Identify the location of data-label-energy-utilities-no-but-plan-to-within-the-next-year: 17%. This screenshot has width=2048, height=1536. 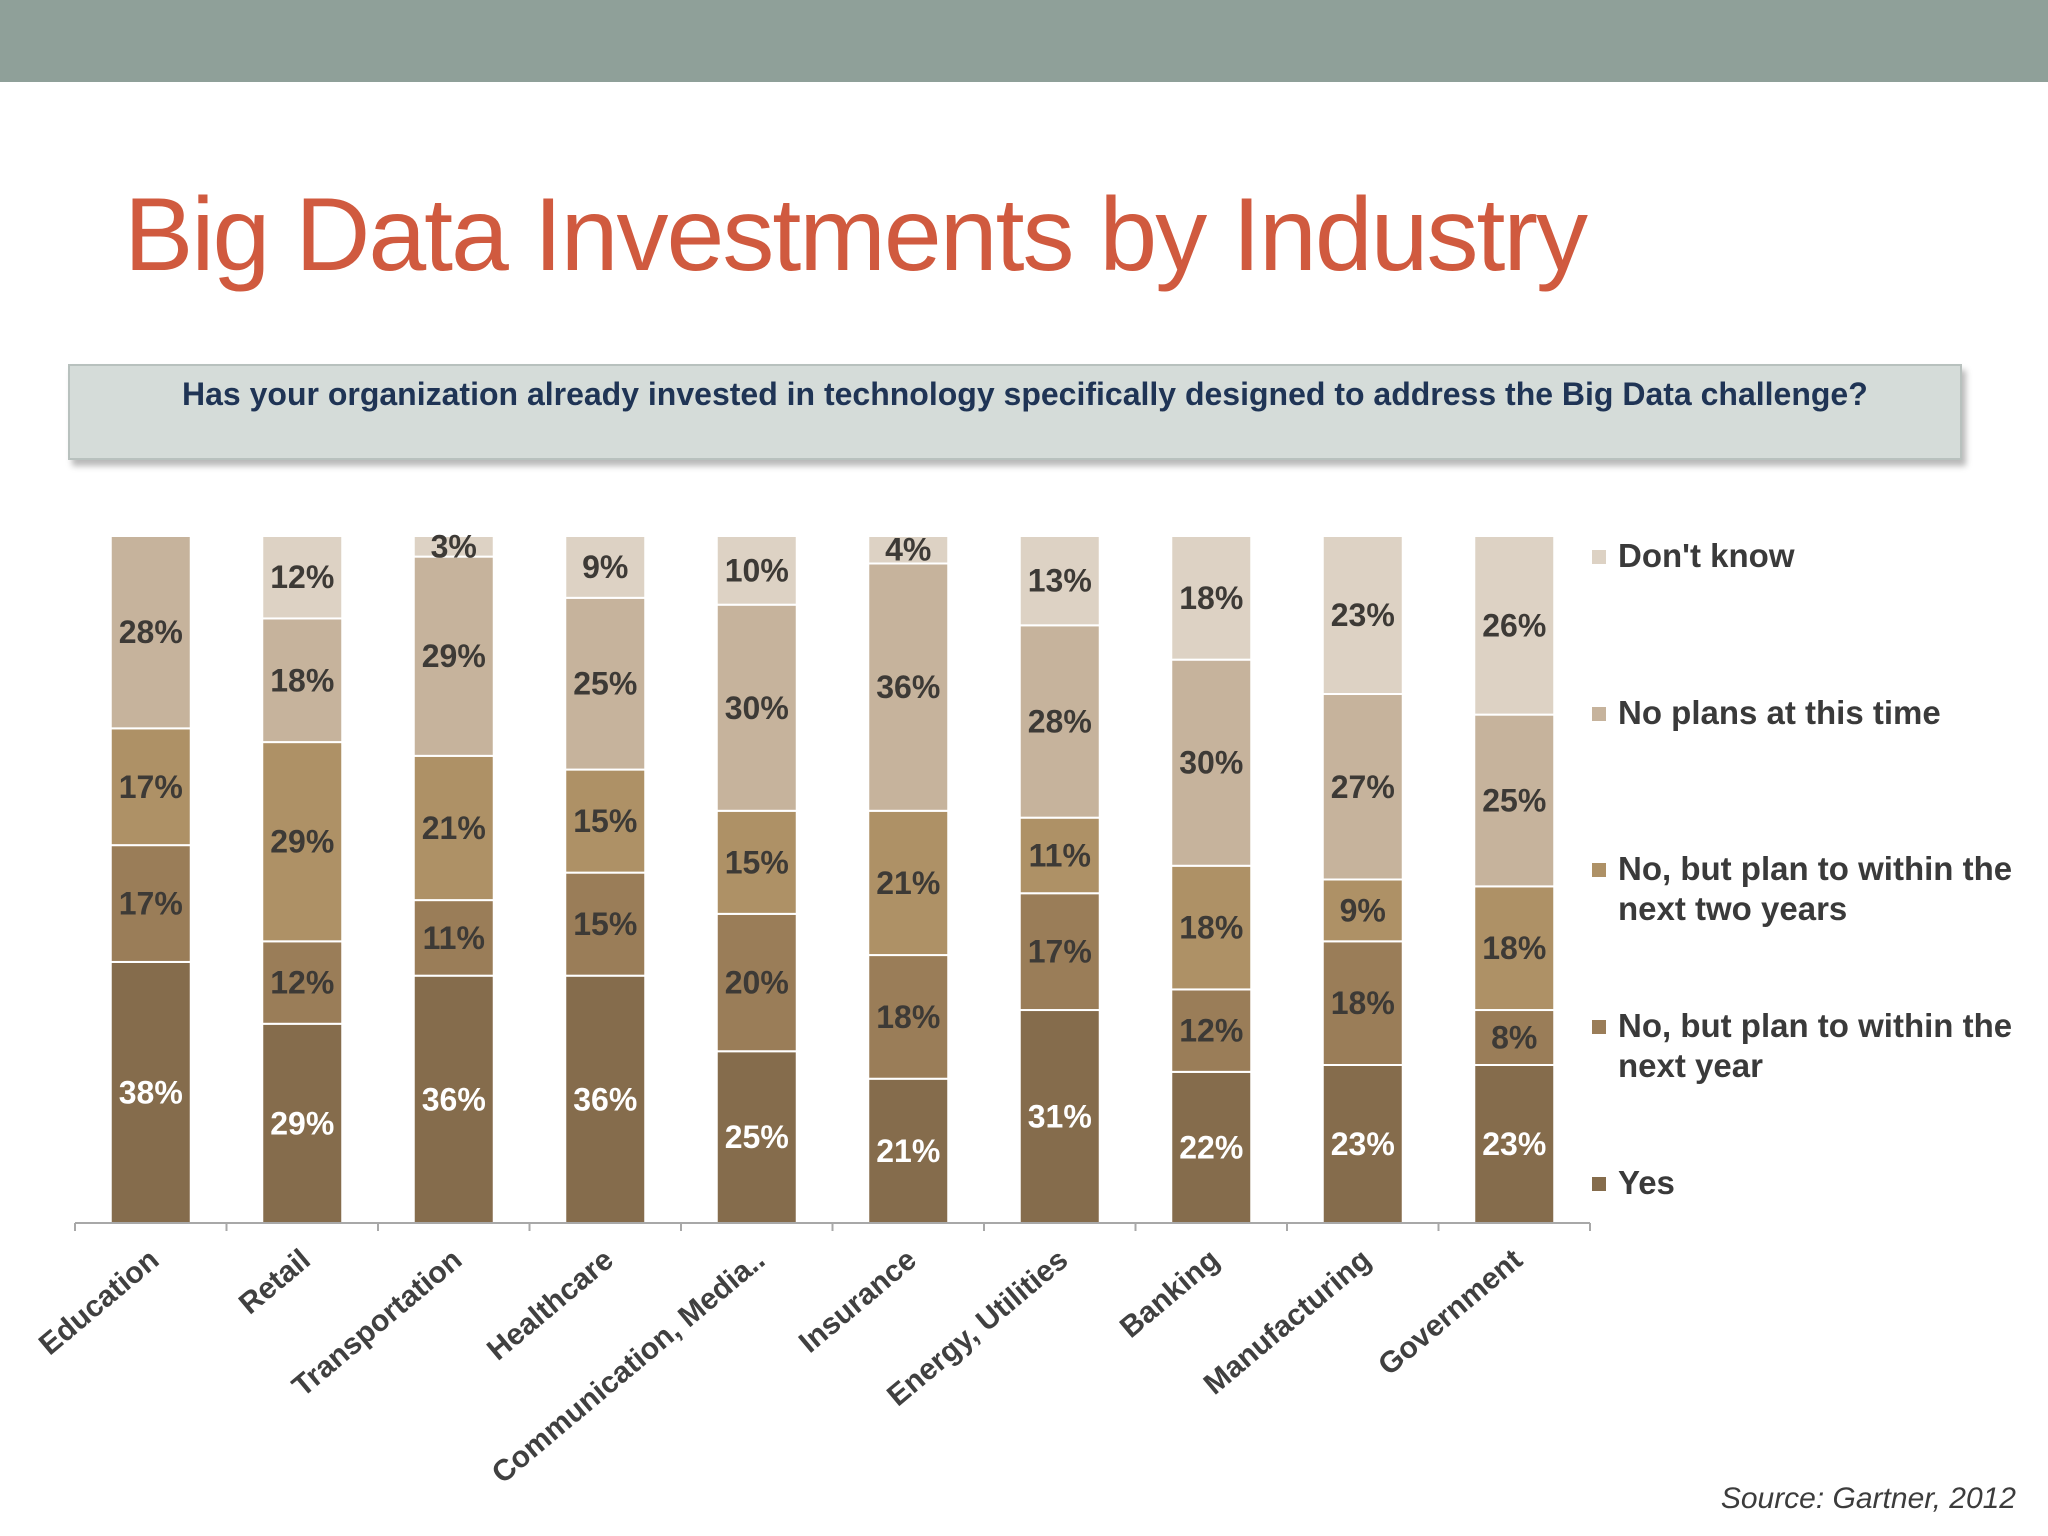
(1060, 952).